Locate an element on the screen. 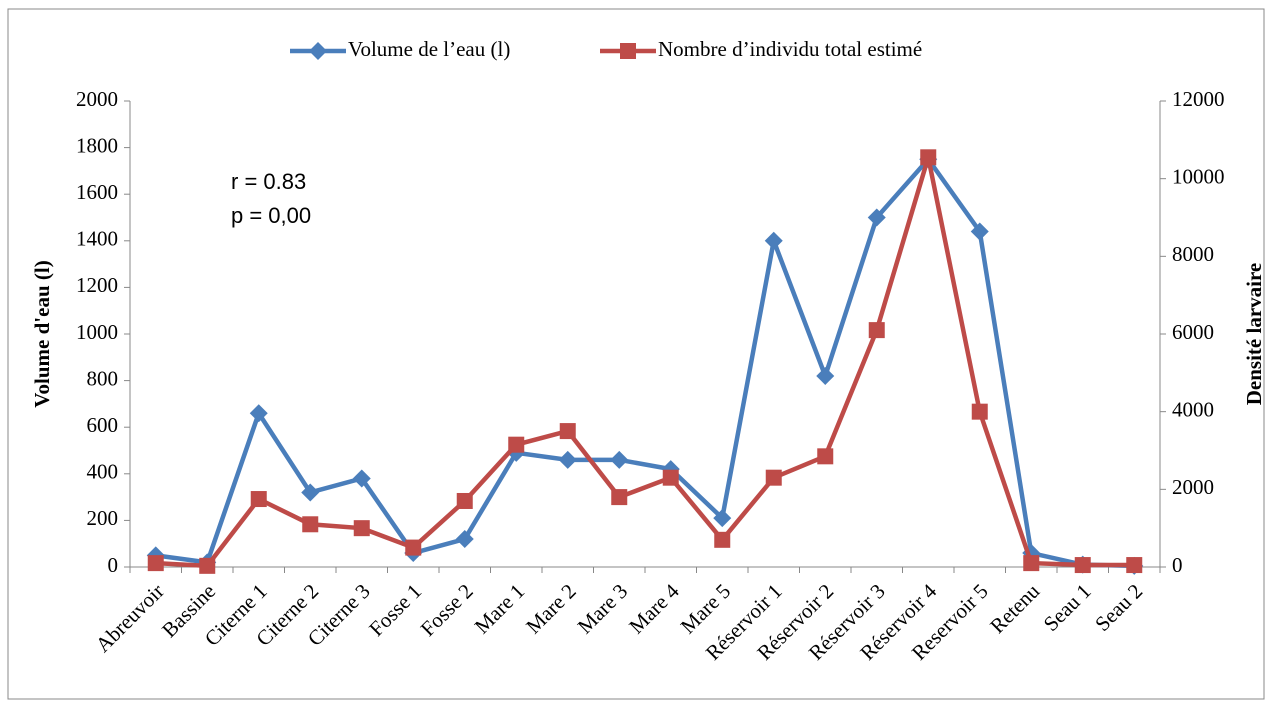  legend-label: Volume de l’eau (l) is located at coordinates (429, 49).